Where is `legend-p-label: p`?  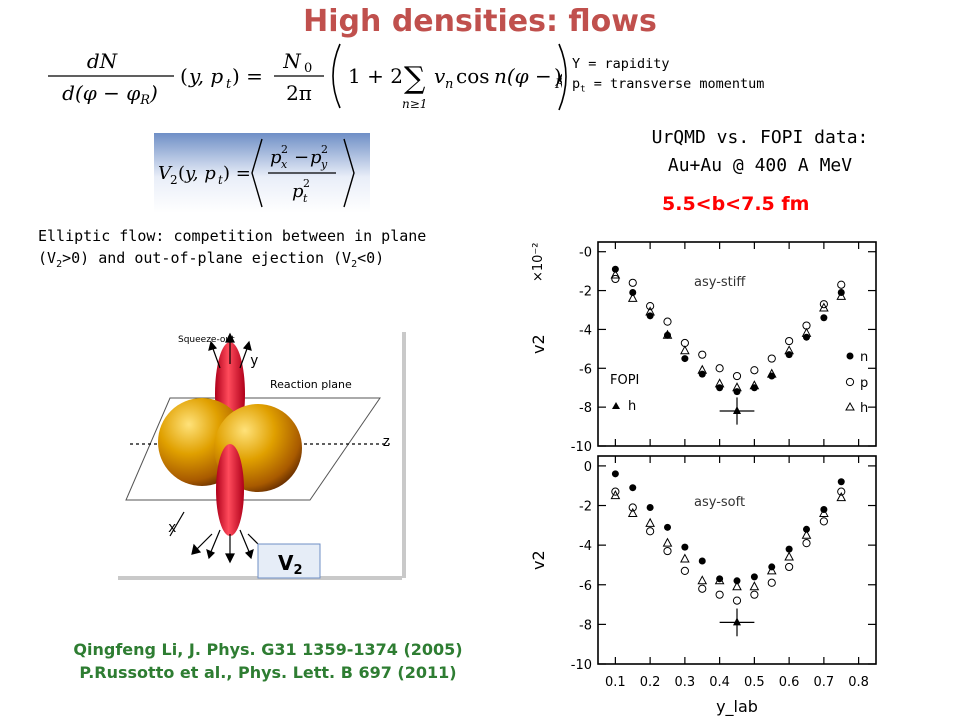
legend-p-label: p is located at coordinates (864, 383).